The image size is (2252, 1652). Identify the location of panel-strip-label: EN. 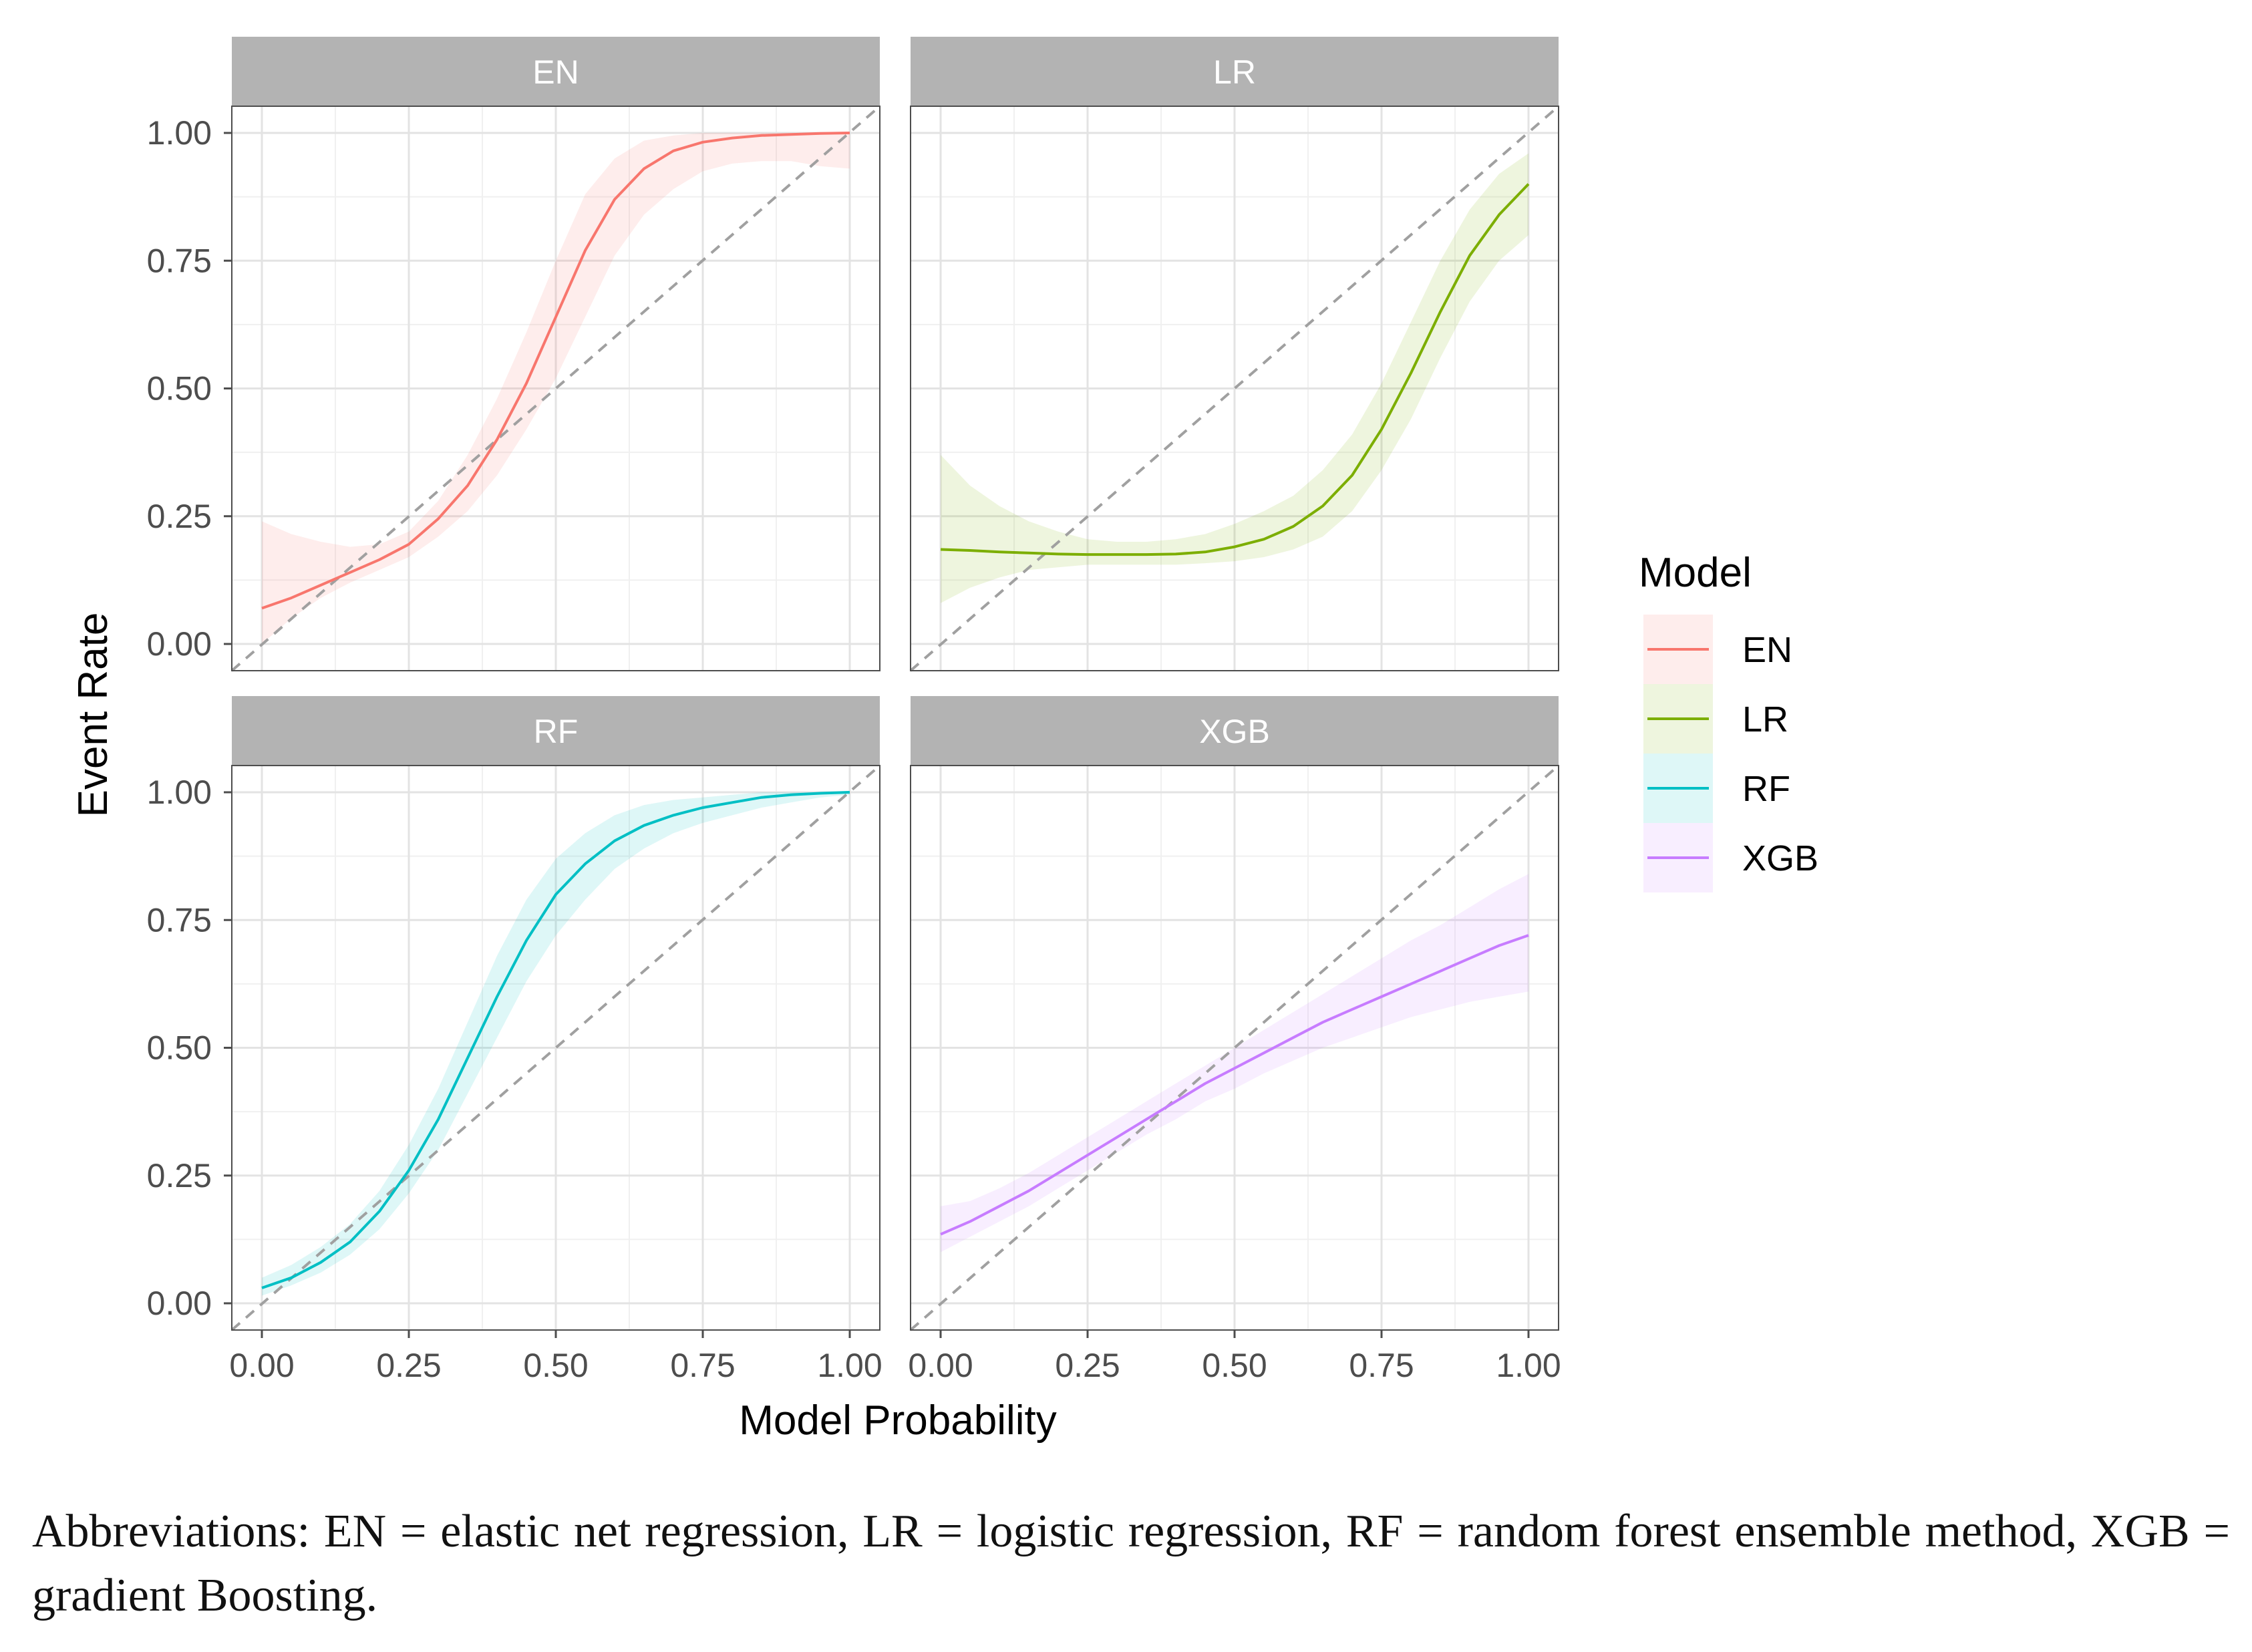
(555, 72).